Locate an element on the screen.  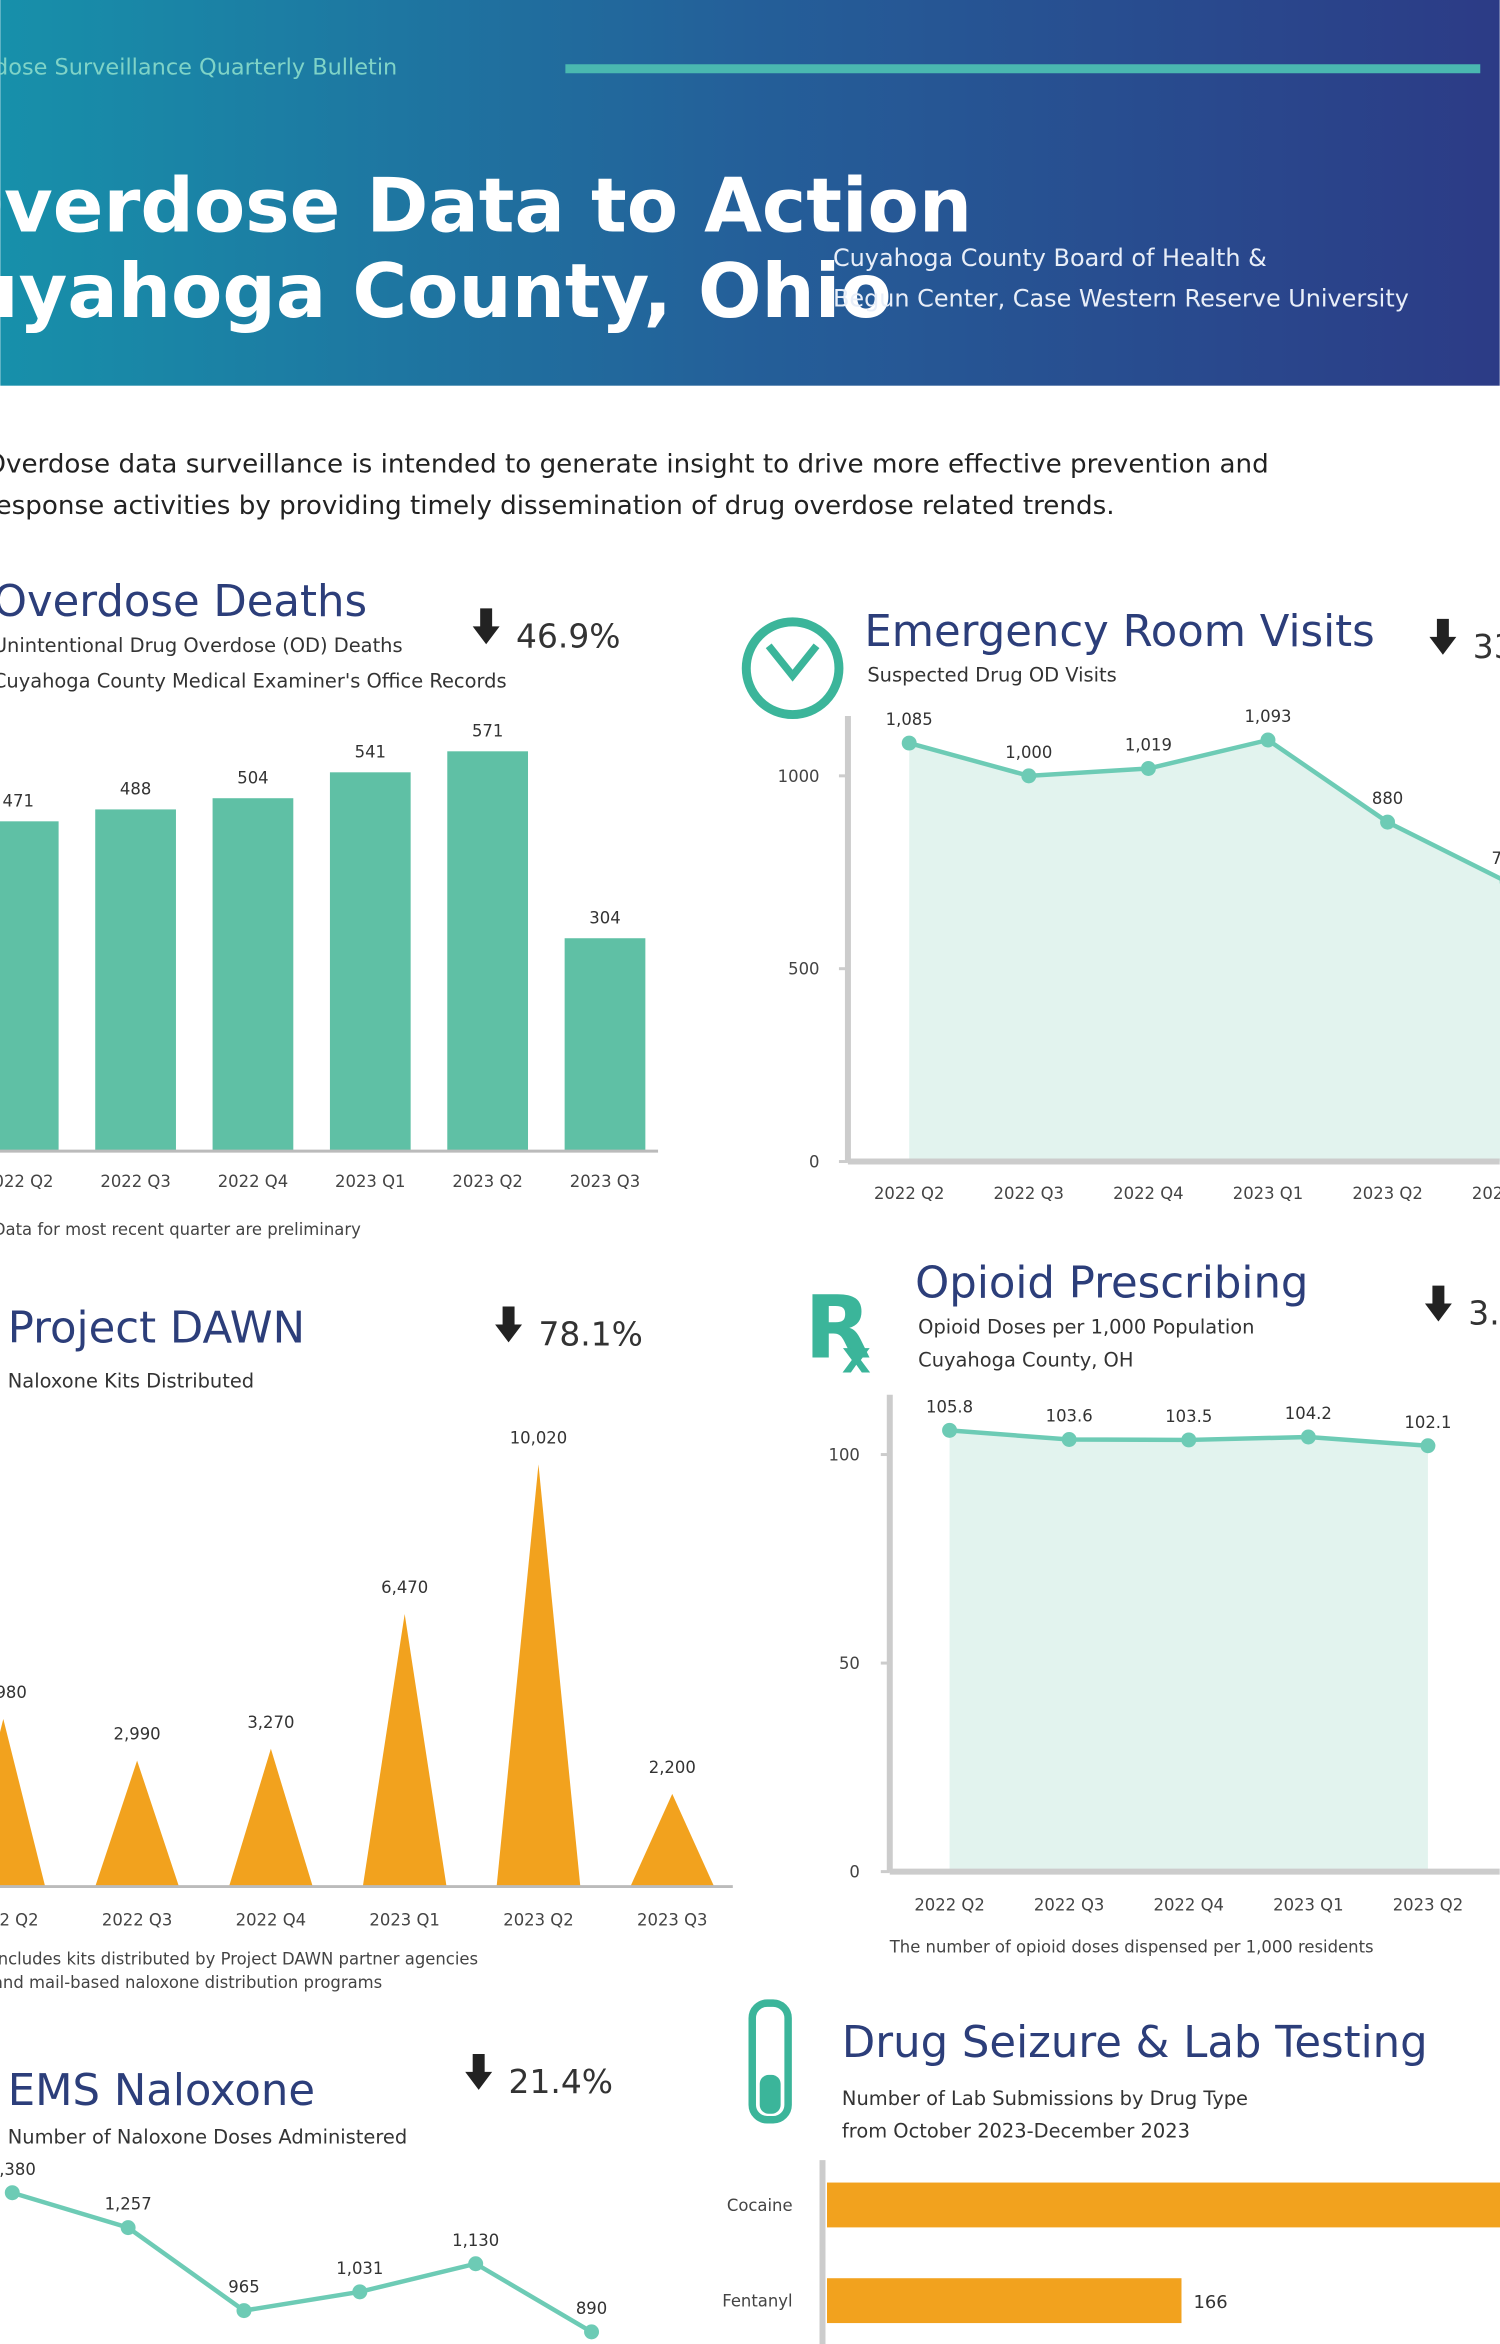
section-subtitle: Number of Naloxone Doses Administered is located at coordinates (207, 2137).